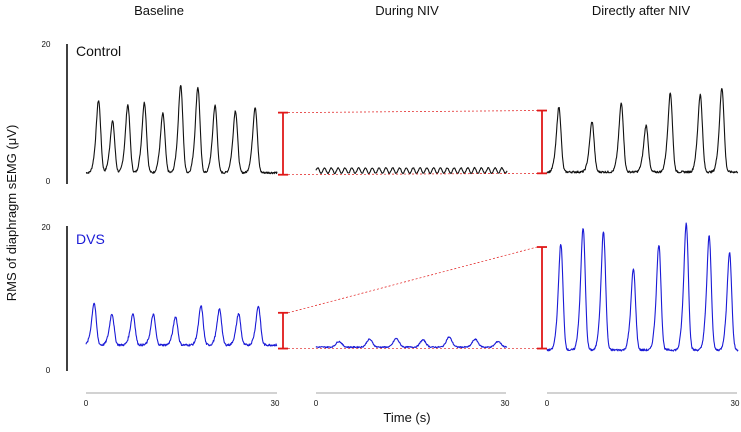 The height and width of the screenshot is (432, 741). I want to click on bracket-control-baseline, so click(283, 143).